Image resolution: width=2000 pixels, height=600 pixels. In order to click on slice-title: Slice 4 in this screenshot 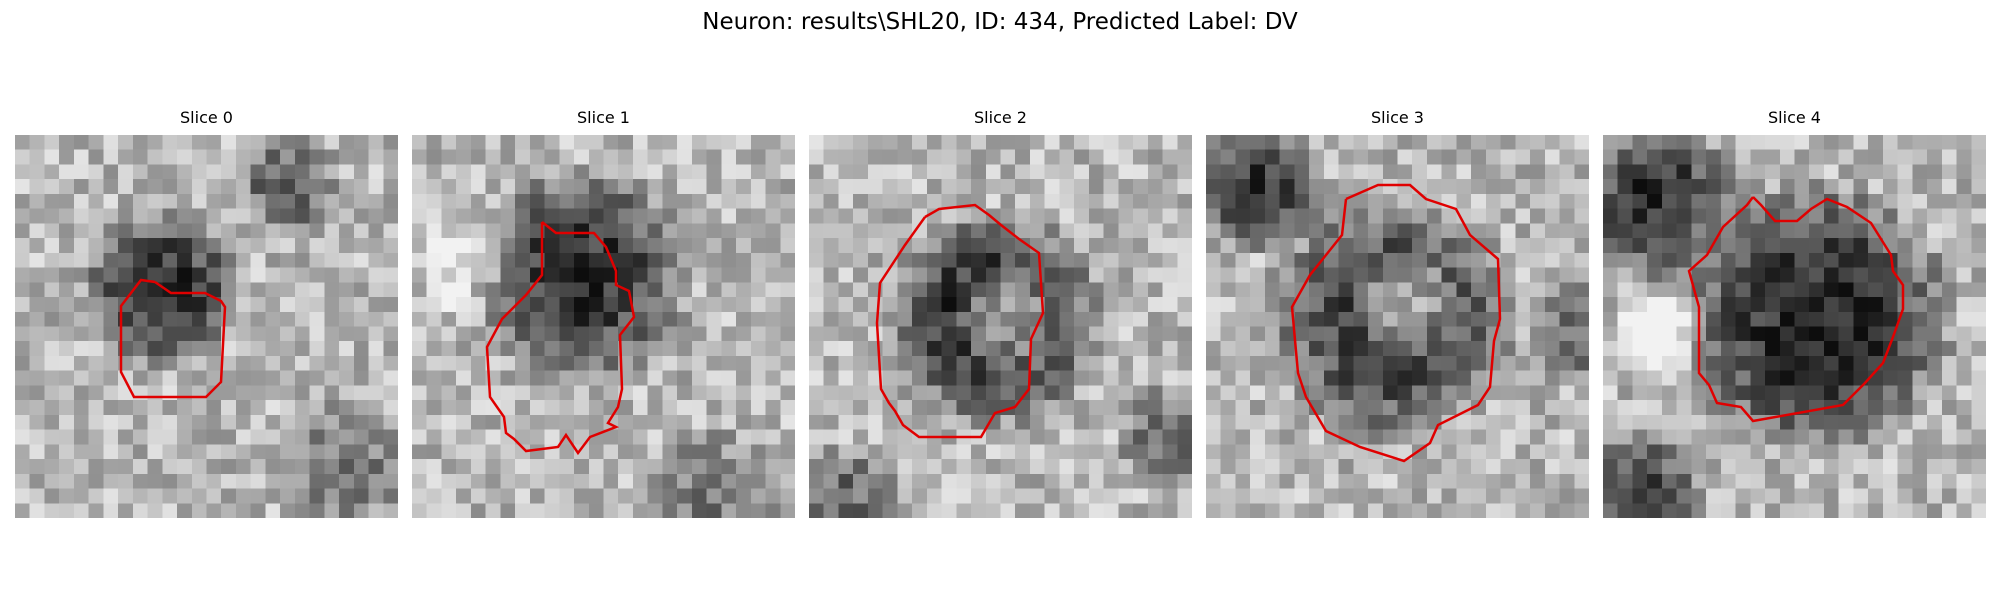, I will do `click(1794, 117)`.